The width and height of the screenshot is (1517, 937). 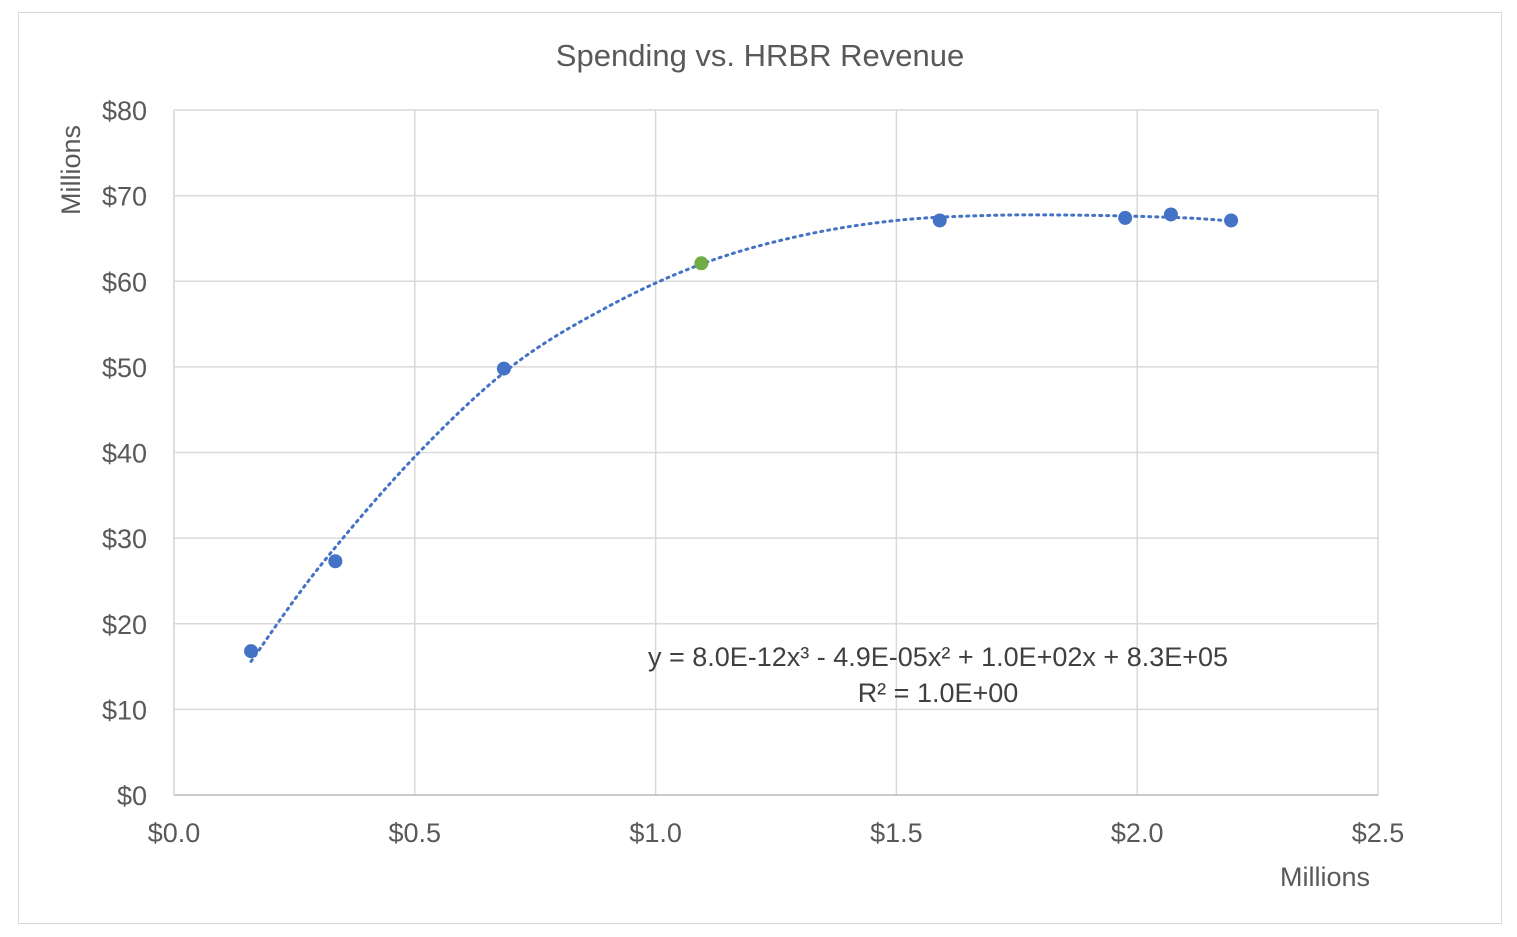 I want to click on y-tick-label: $40, so click(x=124, y=454).